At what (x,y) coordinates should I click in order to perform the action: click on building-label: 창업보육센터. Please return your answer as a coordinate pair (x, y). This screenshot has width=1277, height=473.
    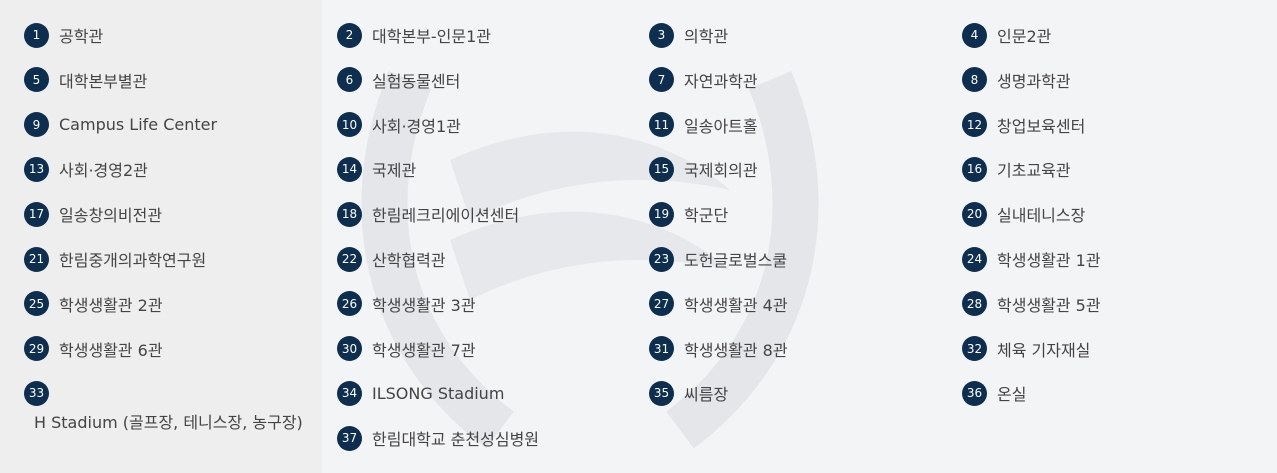
    Looking at the image, I should click on (1041, 126).